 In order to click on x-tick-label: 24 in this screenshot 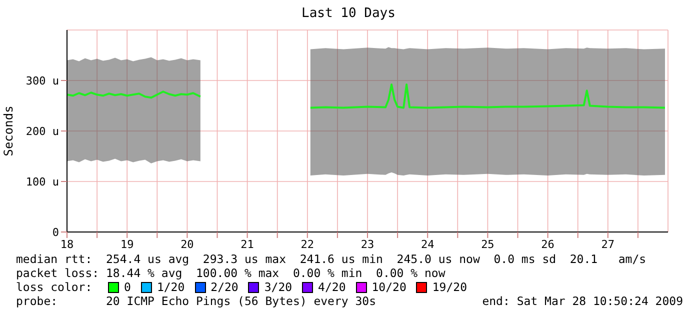, I will do `click(427, 244)`.